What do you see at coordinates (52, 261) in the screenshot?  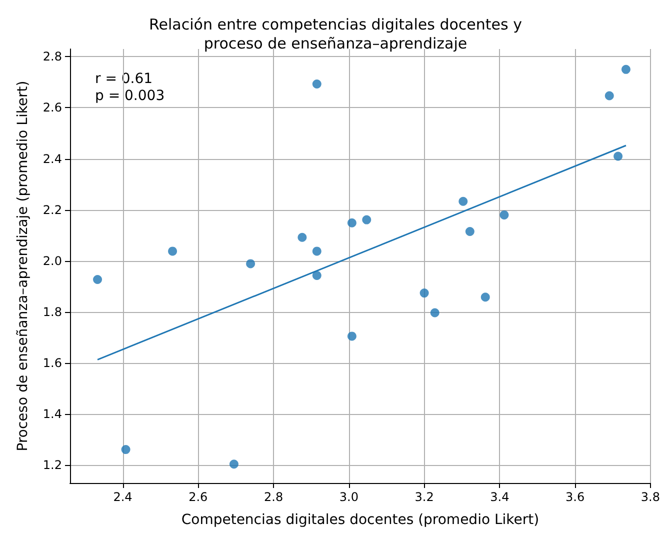 I see `y-tick-label: 2.0` at bounding box center [52, 261].